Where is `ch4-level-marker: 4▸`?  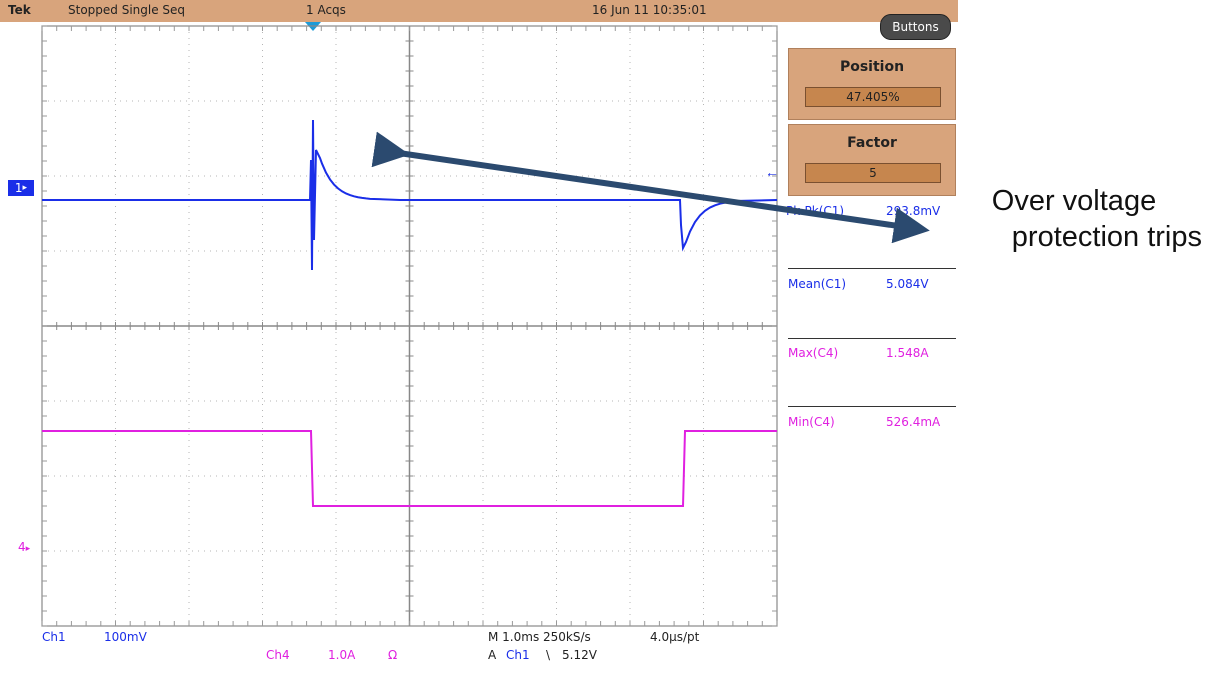 ch4-level-marker: 4▸ is located at coordinates (24, 547).